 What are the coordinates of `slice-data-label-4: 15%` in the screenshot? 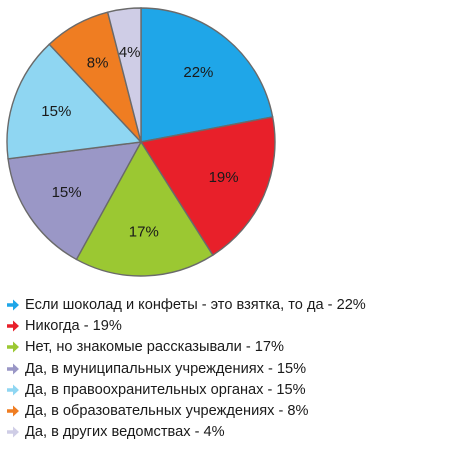 It's located at (67, 192).